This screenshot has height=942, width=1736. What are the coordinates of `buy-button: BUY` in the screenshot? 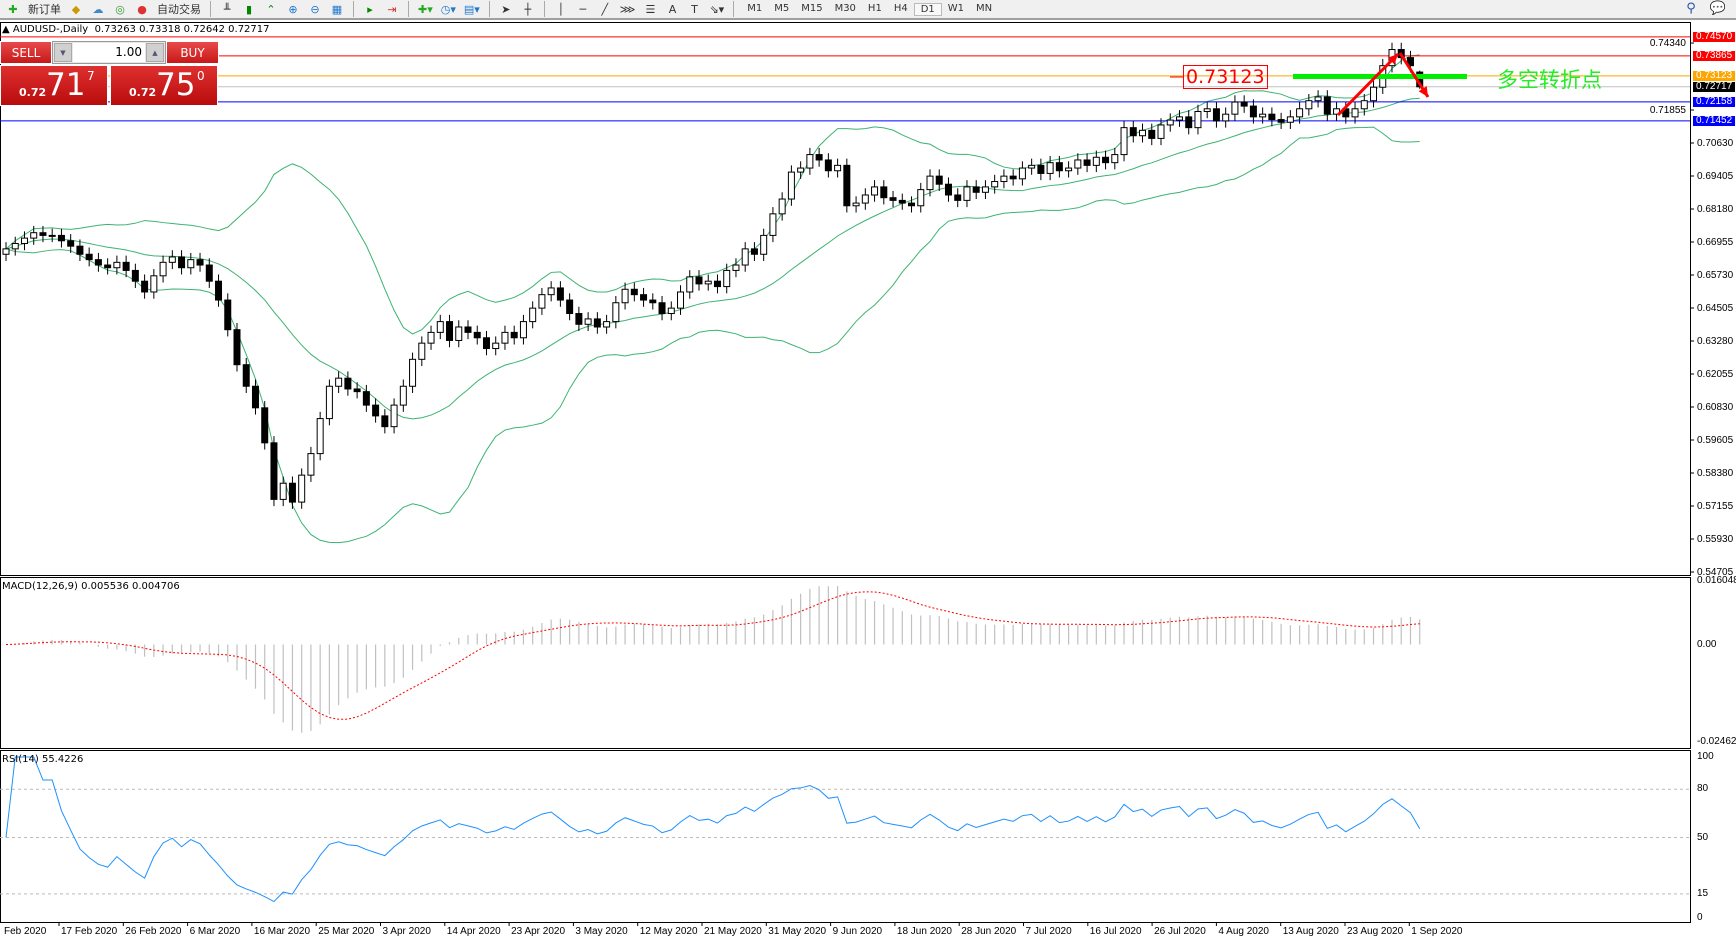 It's located at (192, 52).